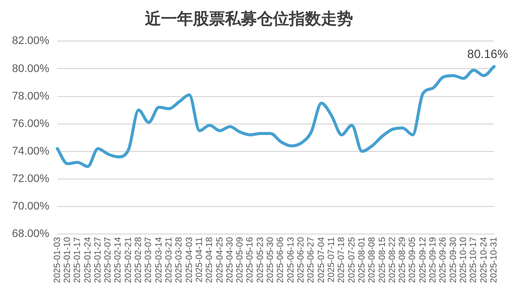  What do you see at coordinates (341, 260) in the screenshot?
I see `x-tick-label: 2025-07-18` at bounding box center [341, 260].